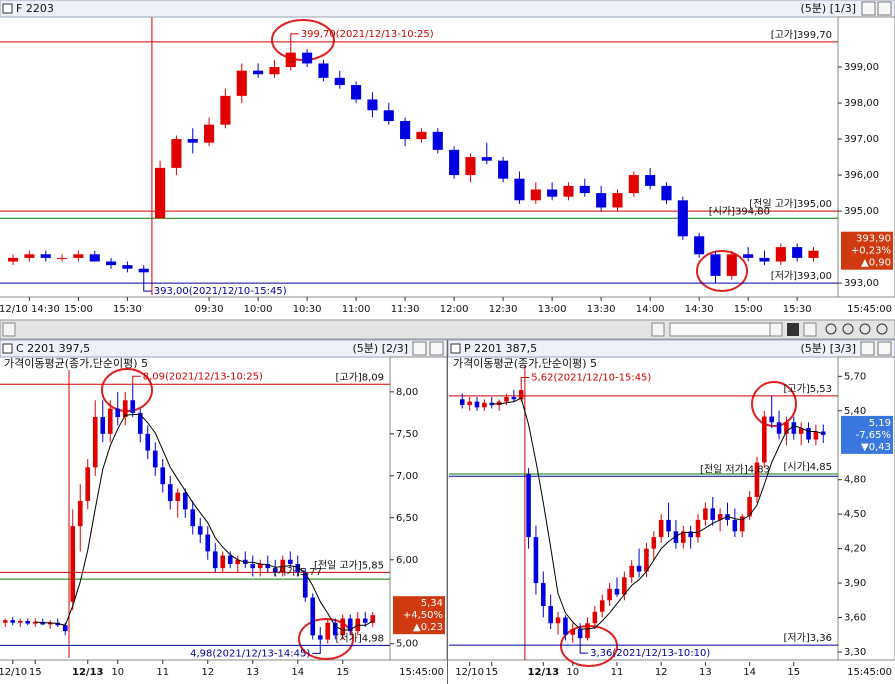 This screenshot has height=684, width=895. What do you see at coordinates (726, 329) in the screenshot?
I see `zoom-slider` at bounding box center [726, 329].